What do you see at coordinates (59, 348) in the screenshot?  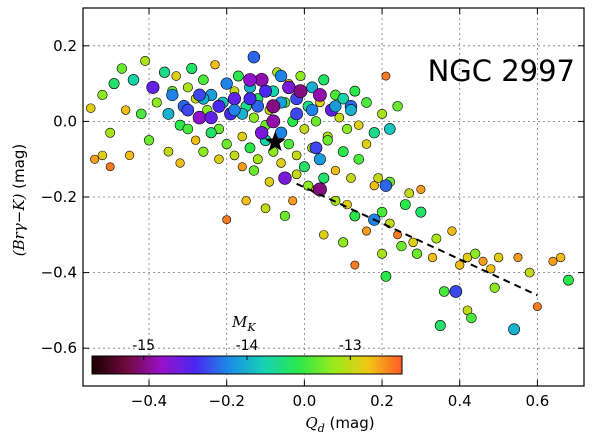 I see `y-tick-label: −0.6` at bounding box center [59, 348].